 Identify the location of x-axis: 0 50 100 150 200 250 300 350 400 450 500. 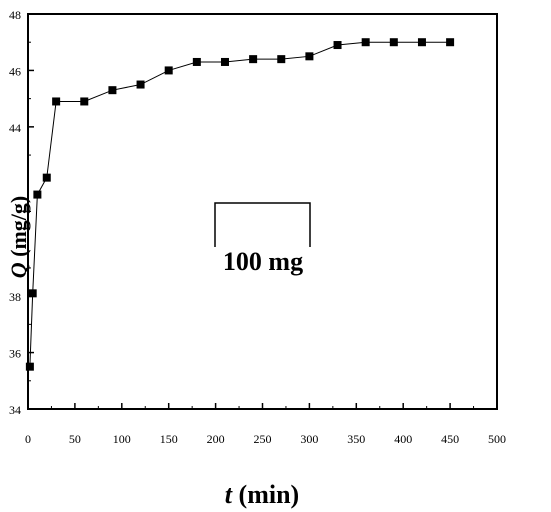
(265, 424).